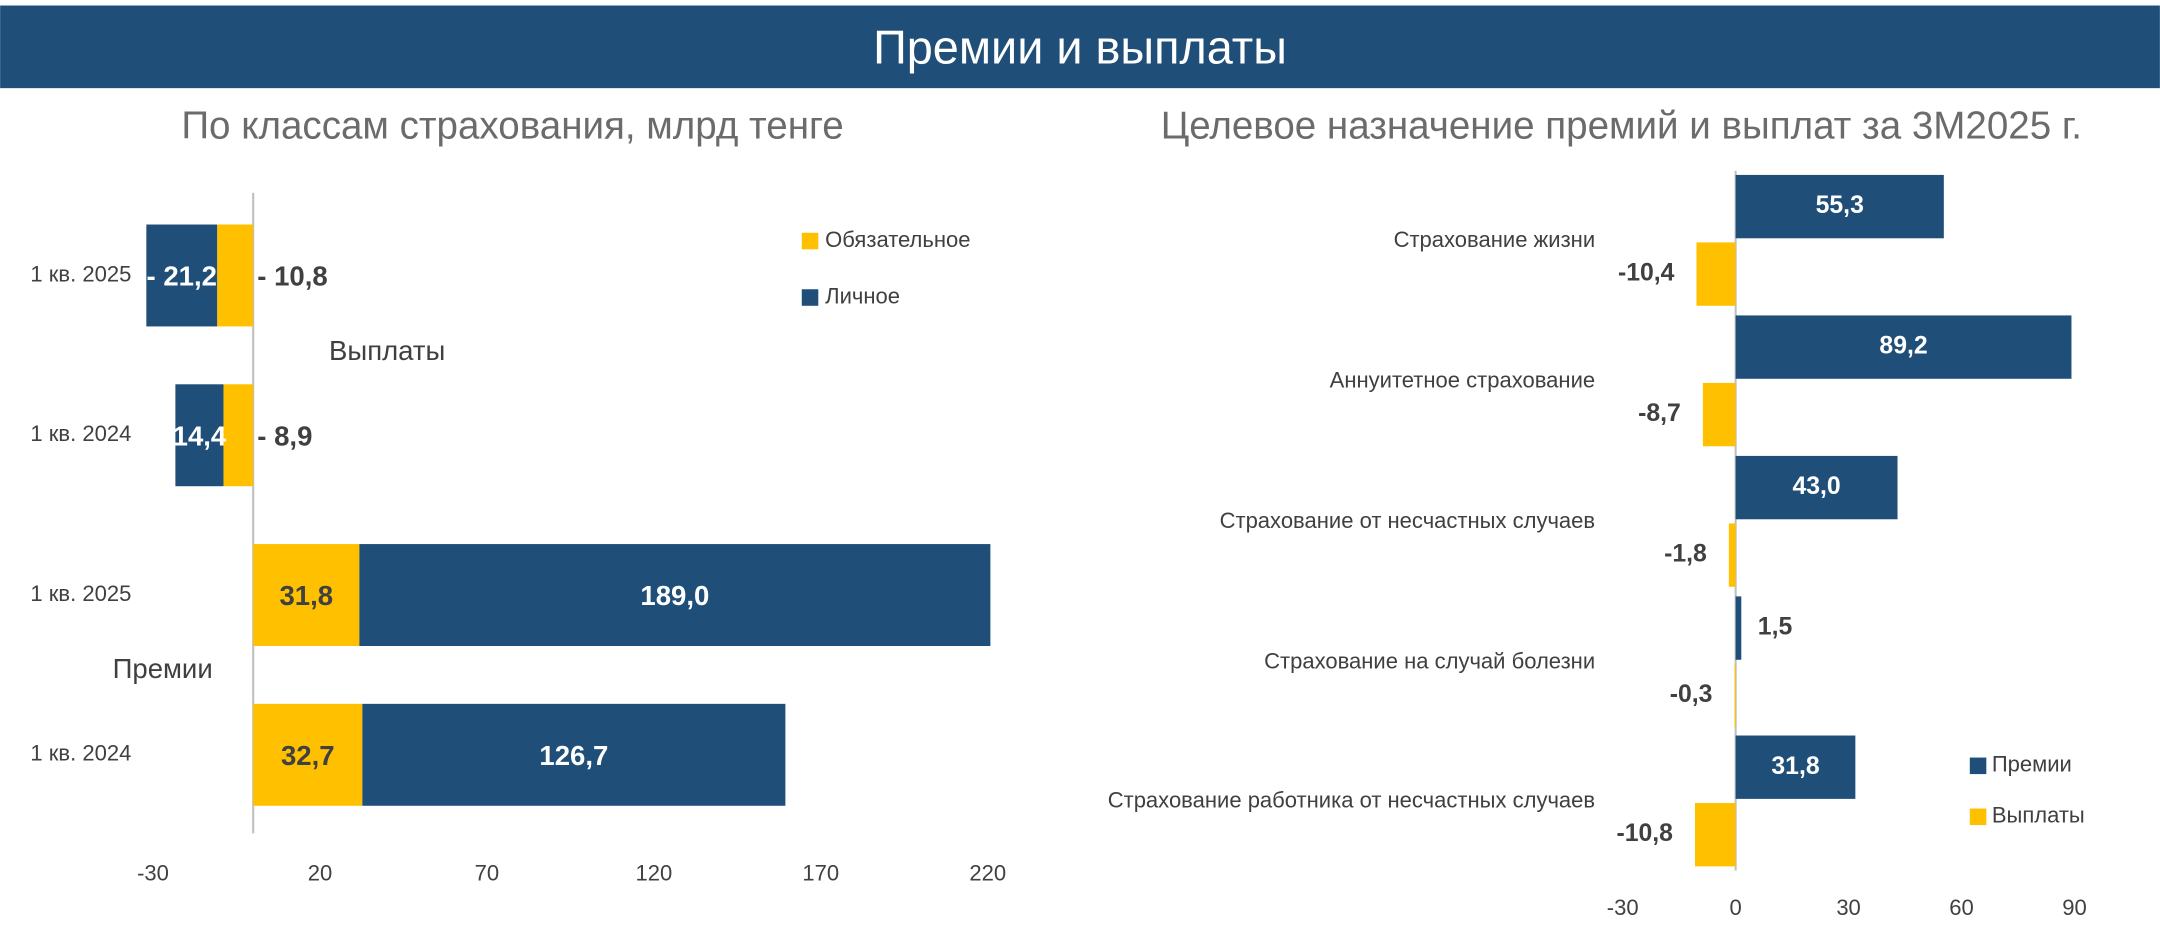 The height and width of the screenshot is (938, 2160). I want to click on chart-title: По классам страхования, млрд тенге, so click(512, 125).